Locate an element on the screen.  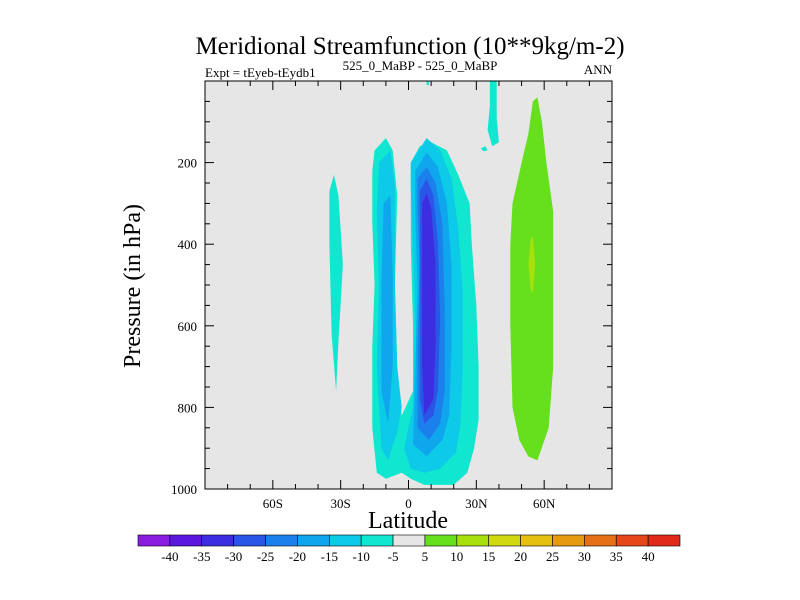
colorbar-label: -5 is located at coordinates (393, 556).